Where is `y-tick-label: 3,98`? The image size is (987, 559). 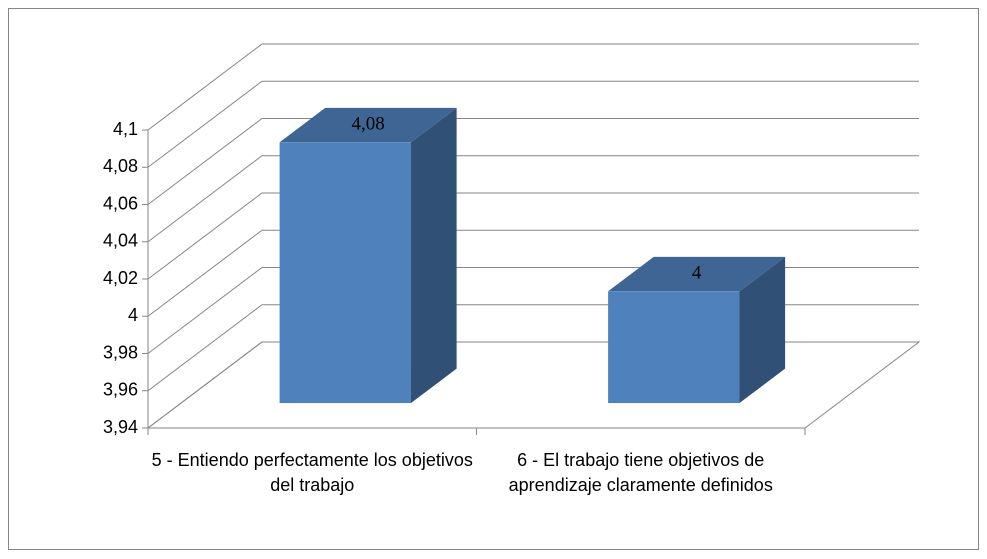
y-tick-label: 3,98 is located at coordinates (120, 352).